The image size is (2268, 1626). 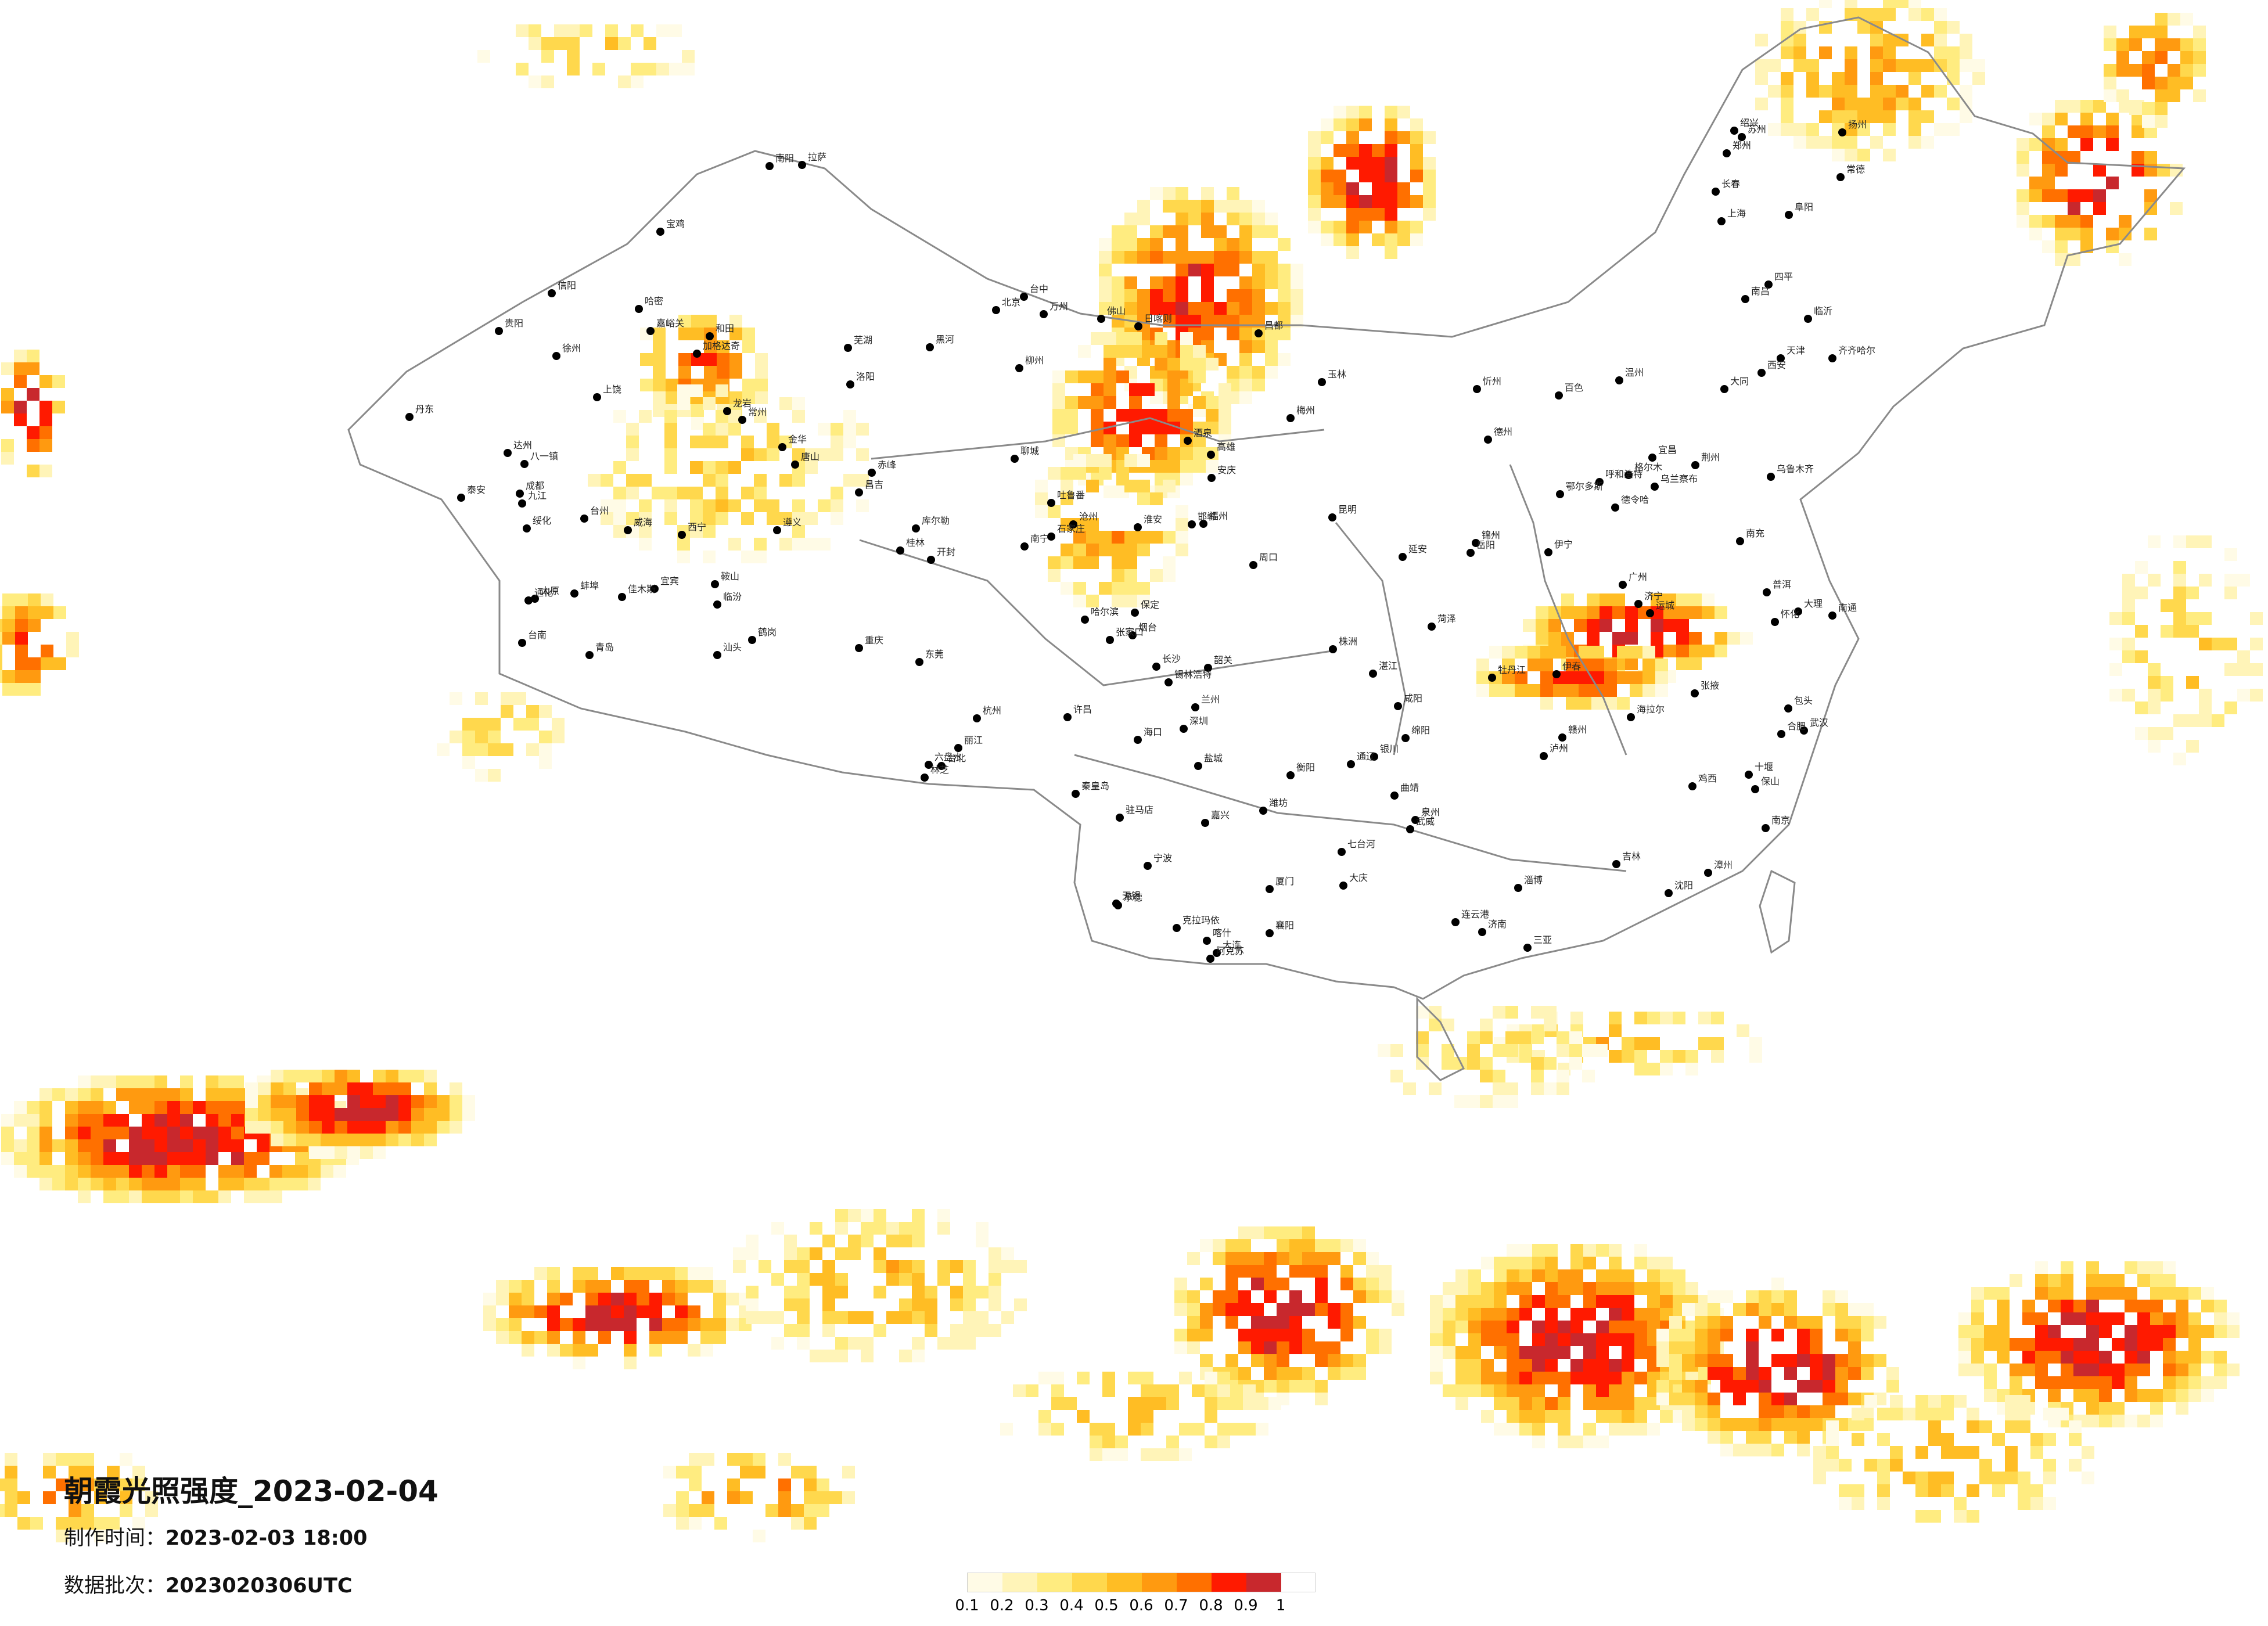 I want to click on city-label: 合肥, so click(x=1796, y=726).